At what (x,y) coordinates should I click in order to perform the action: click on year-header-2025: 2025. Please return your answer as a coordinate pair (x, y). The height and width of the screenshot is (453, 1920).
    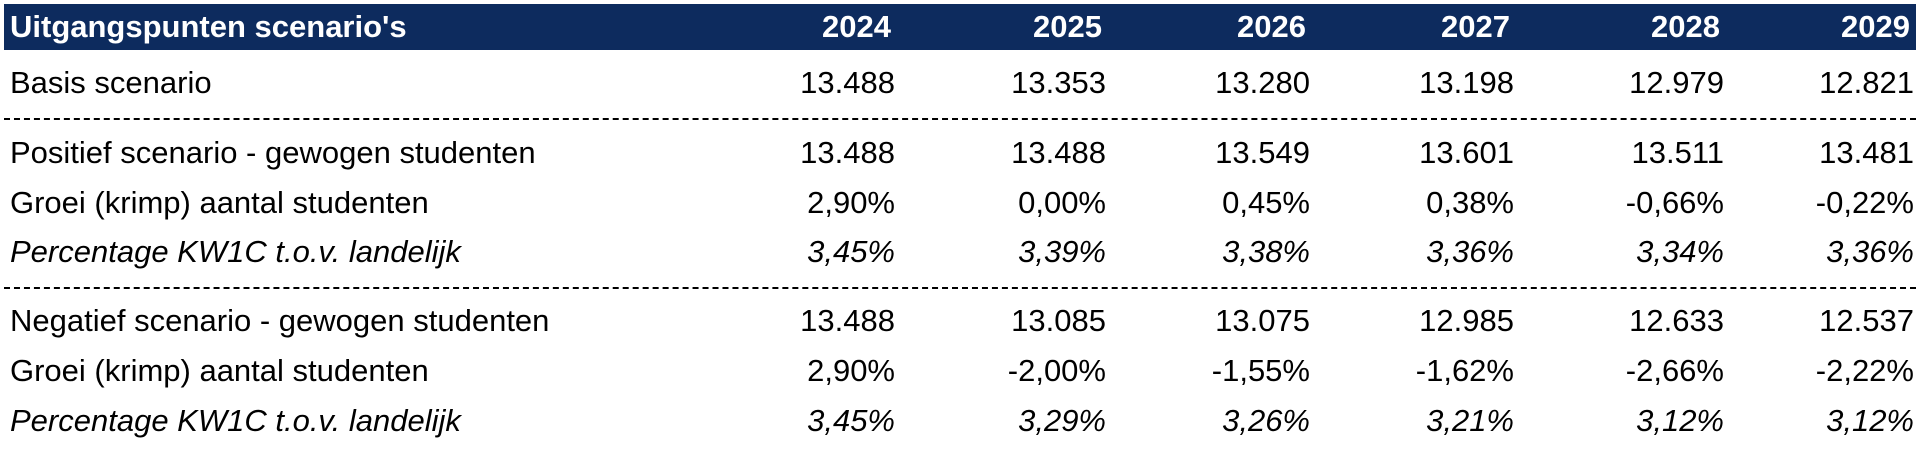
    Looking at the image, I should click on (1067, 26).